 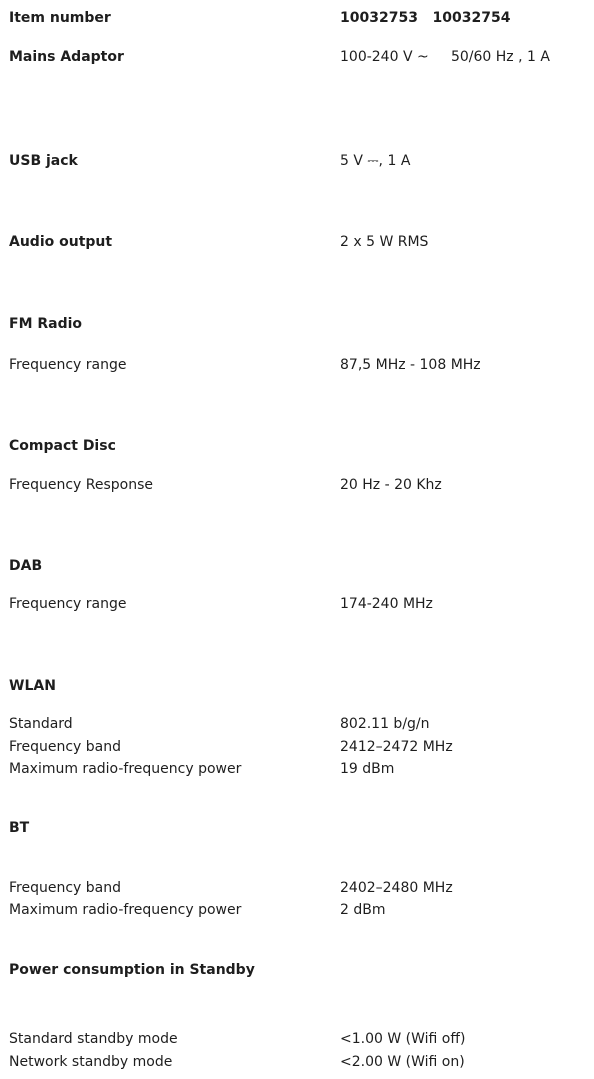 What do you see at coordinates (26, 566) in the screenshot?
I see `section-title: DAB` at bounding box center [26, 566].